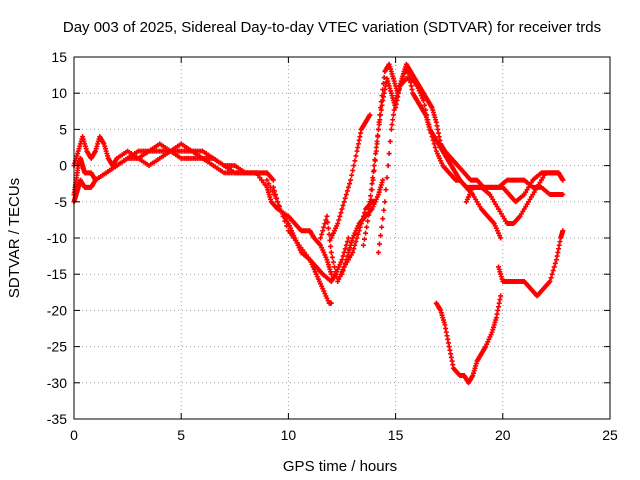  Describe the element at coordinates (59, 93) in the screenshot. I see `y-tick-label: 10` at that location.